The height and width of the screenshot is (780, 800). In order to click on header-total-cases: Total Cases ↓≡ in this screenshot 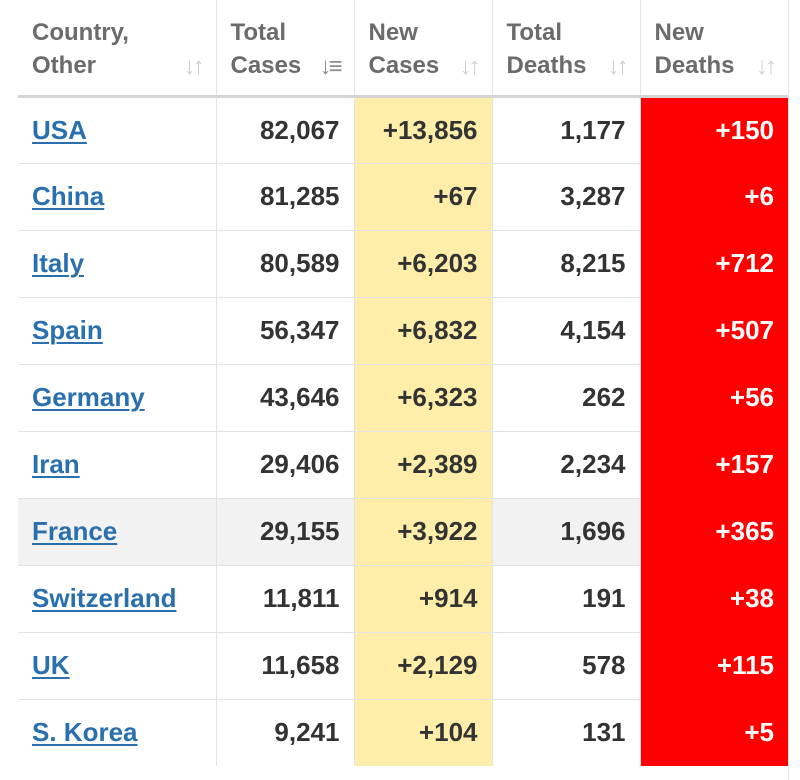, I will do `click(284, 49)`.